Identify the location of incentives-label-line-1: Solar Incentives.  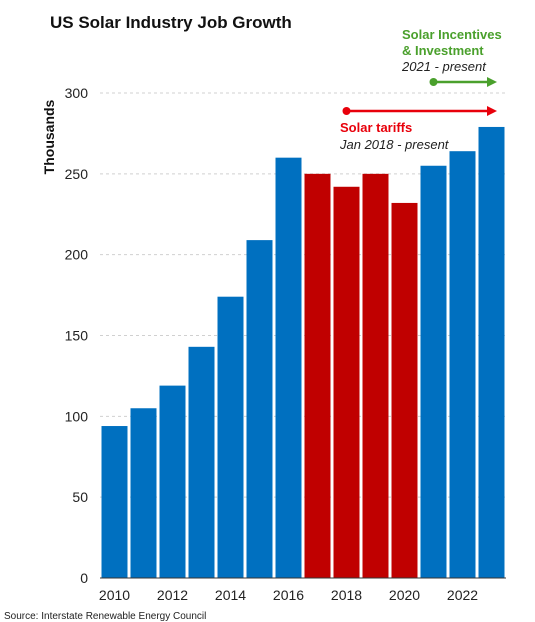
(452, 34).